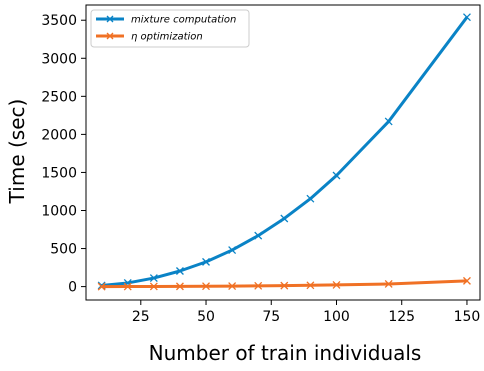  I want to click on x-axis-title: Number of train individuals, so click(285, 353).